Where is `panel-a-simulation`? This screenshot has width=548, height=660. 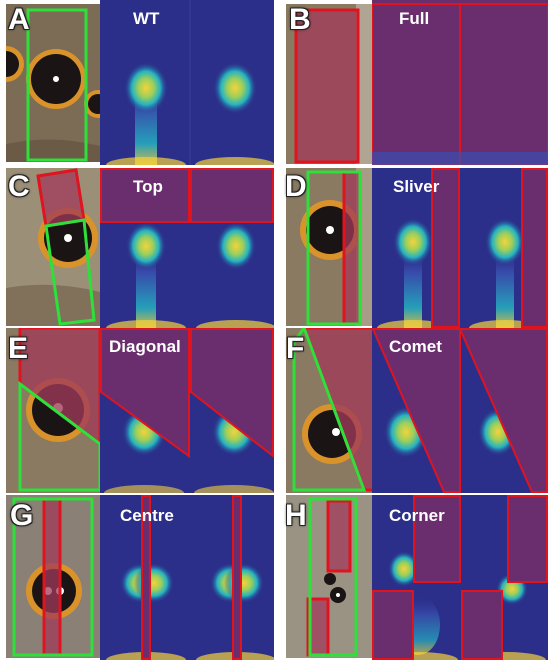 panel-a-simulation is located at coordinates (187, 82).